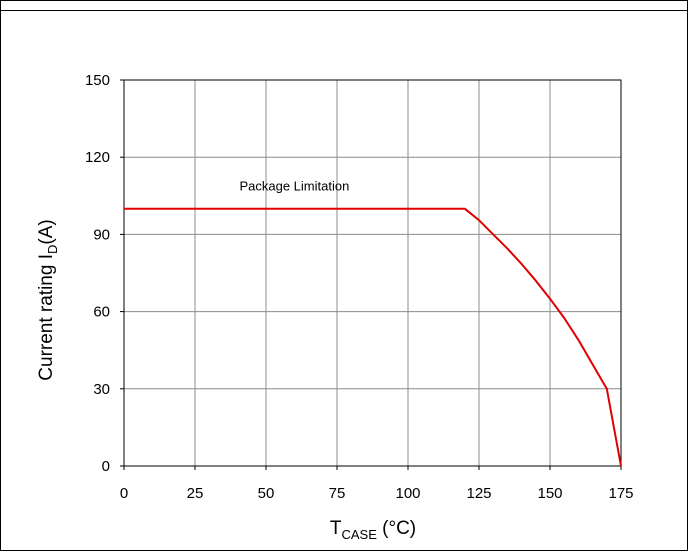 The height and width of the screenshot is (551, 688). I want to click on y-tick-label: 0, so click(106, 466).